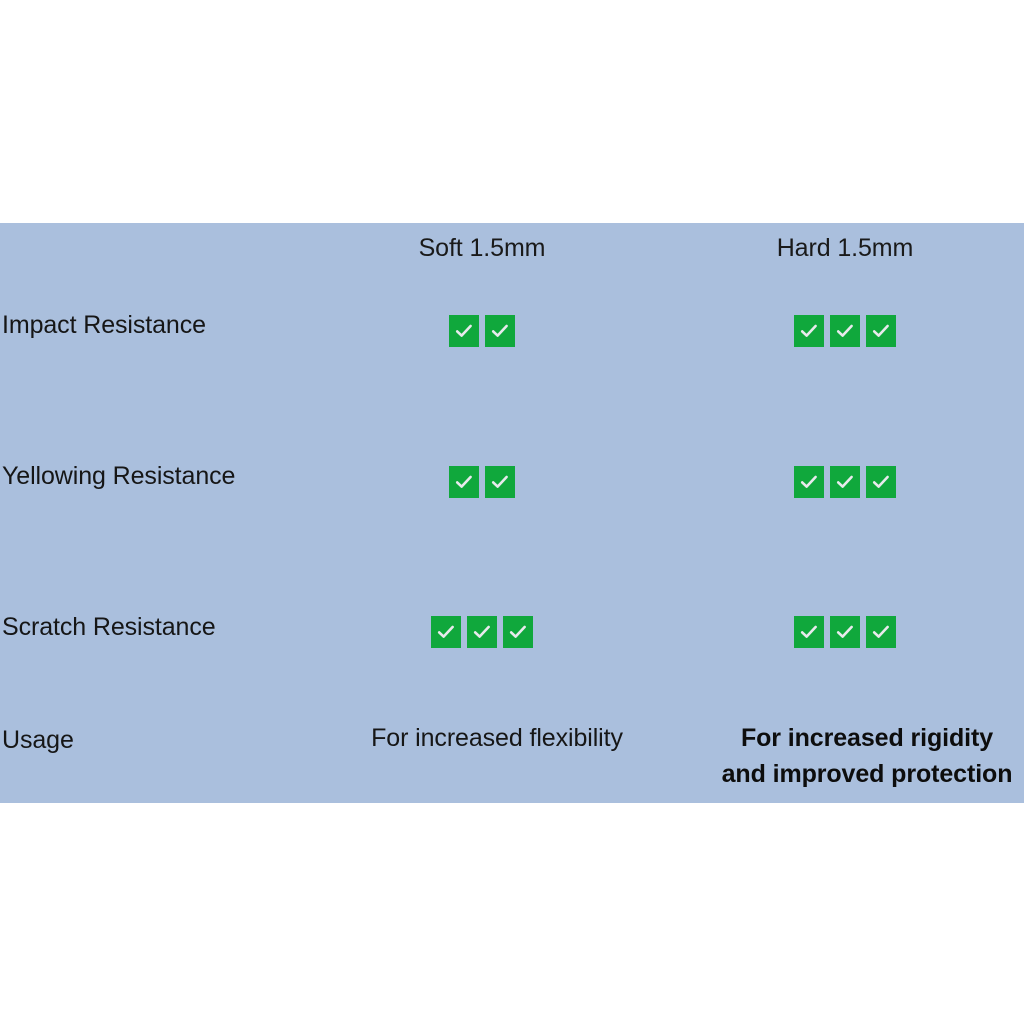 The image size is (1024, 1024). Describe the element at coordinates (482, 248) in the screenshot. I see `column-header-soft: Soft 1.5mm` at that location.